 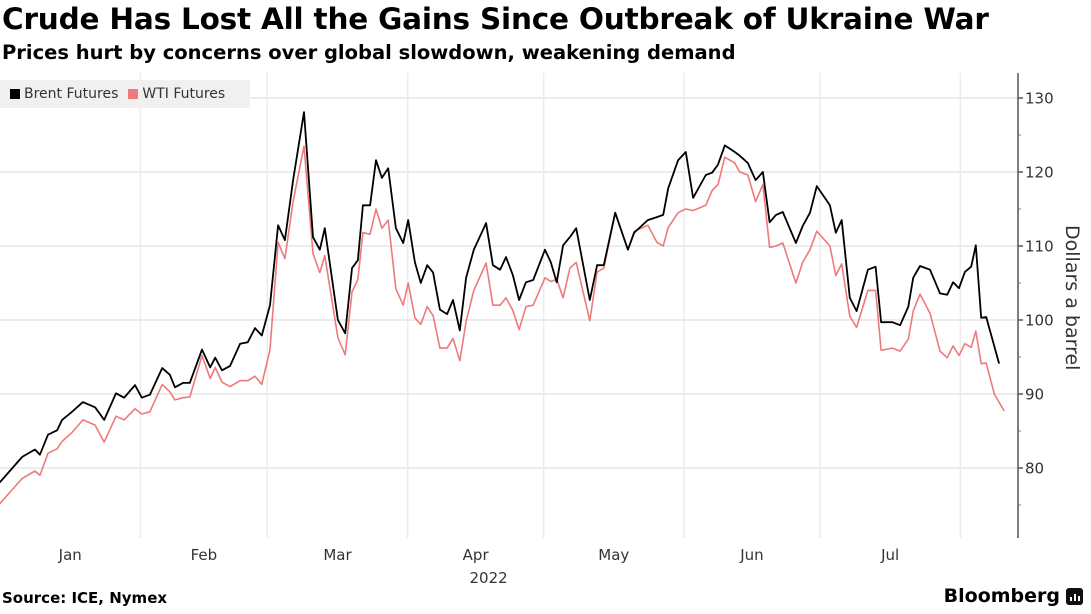 I want to click on x-tick-label: Mar, so click(x=337, y=555).